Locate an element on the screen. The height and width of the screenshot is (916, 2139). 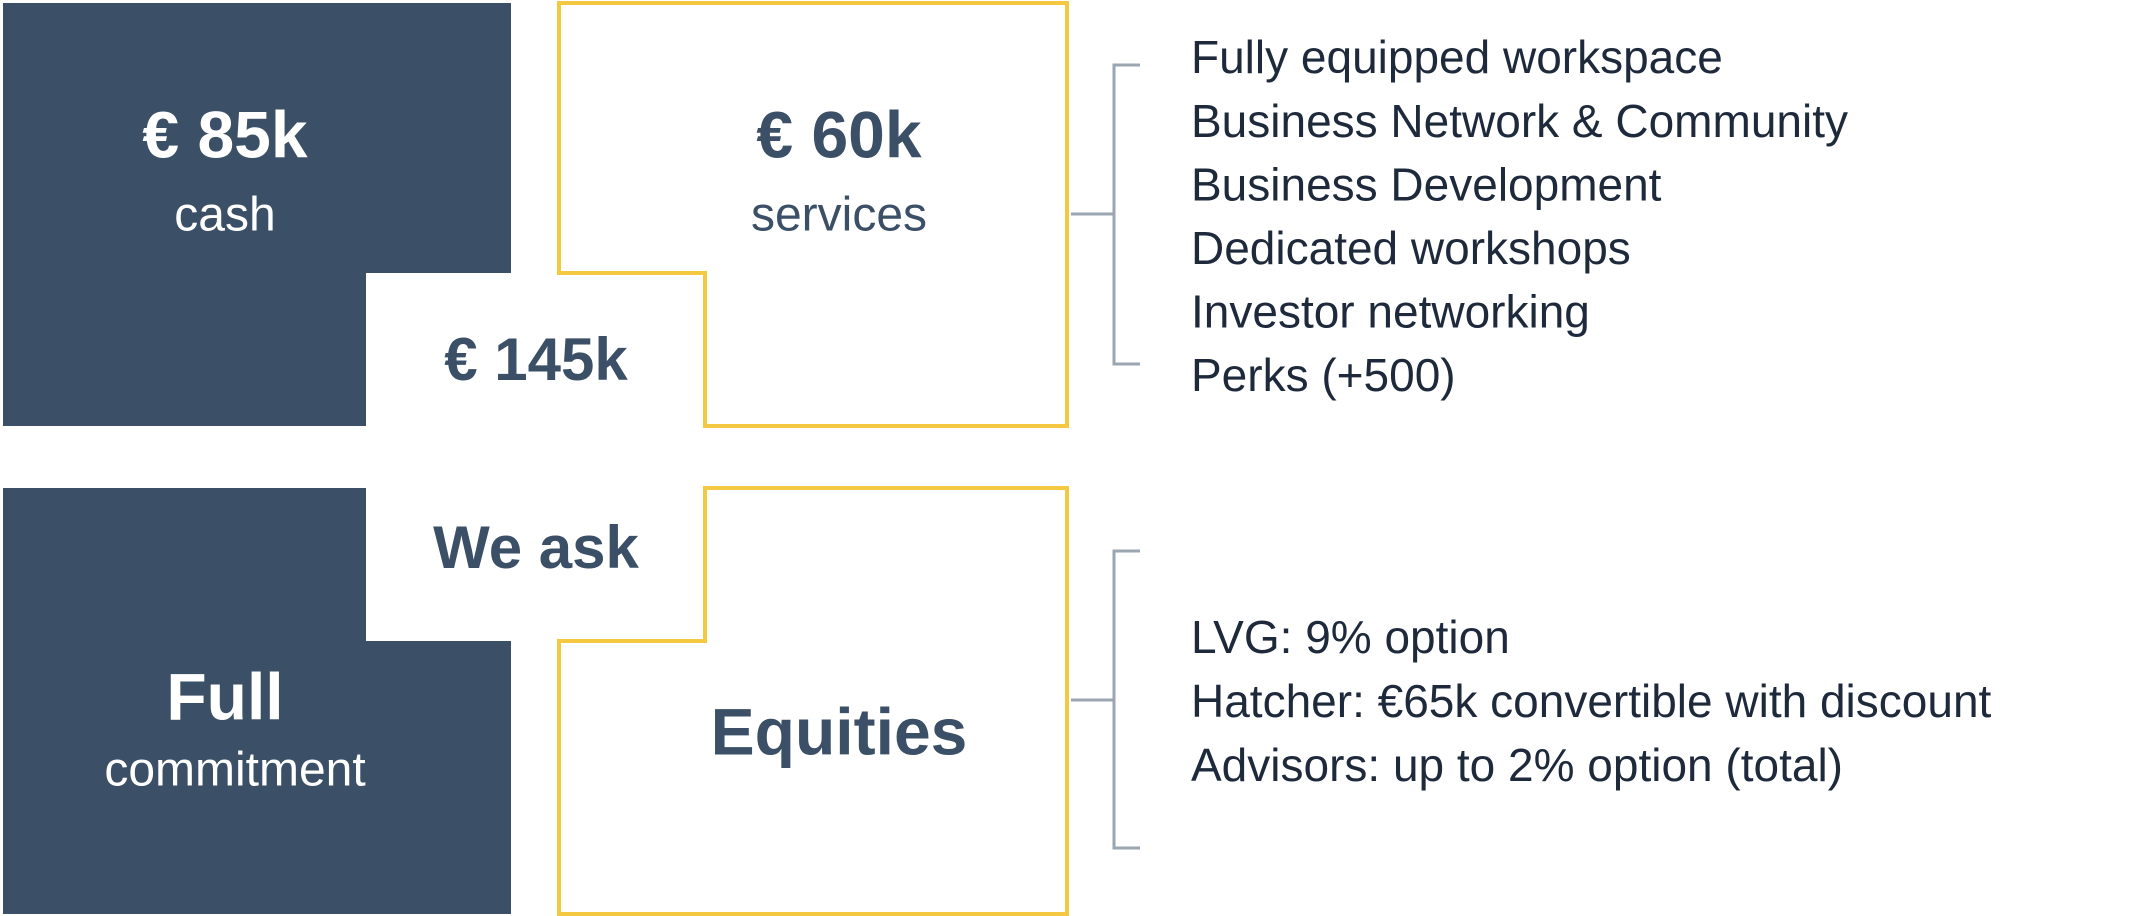
list-item: LVG: 9% option is located at coordinates (1350, 637).